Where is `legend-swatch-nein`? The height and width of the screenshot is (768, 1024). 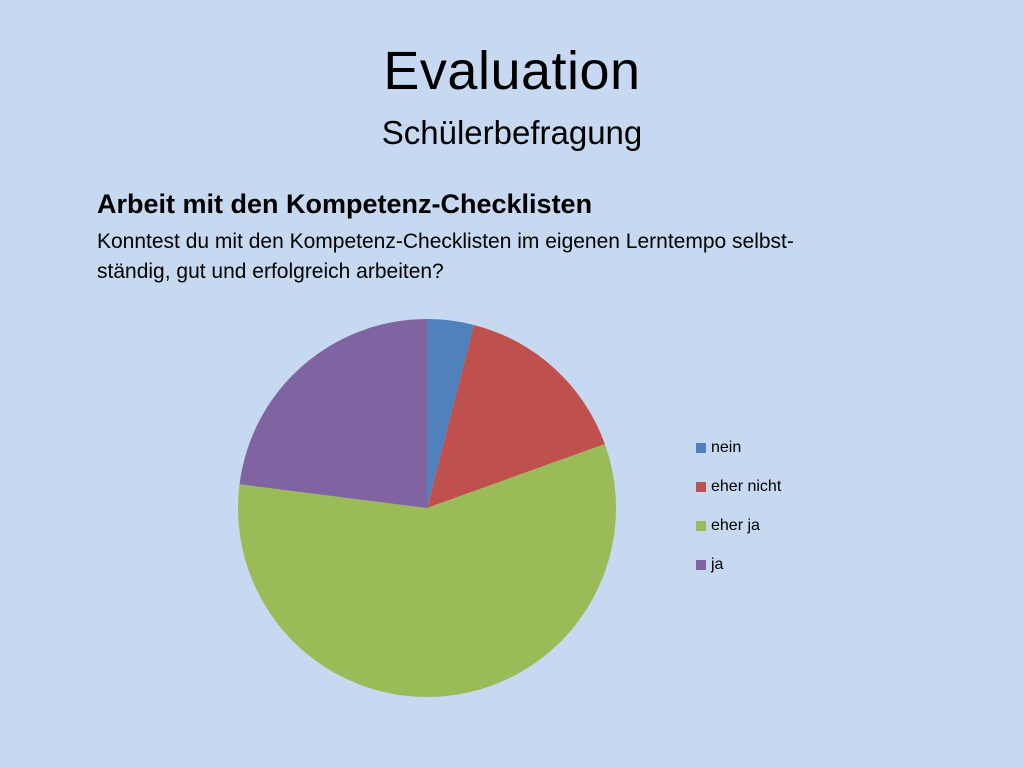
legend-swatch-nein is located at coordinates (701, 448).